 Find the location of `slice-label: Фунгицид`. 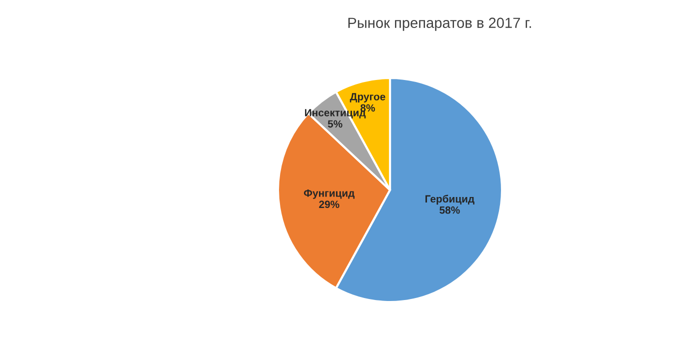

slice-label: Фунгицид is located at coordinates (329, 194).